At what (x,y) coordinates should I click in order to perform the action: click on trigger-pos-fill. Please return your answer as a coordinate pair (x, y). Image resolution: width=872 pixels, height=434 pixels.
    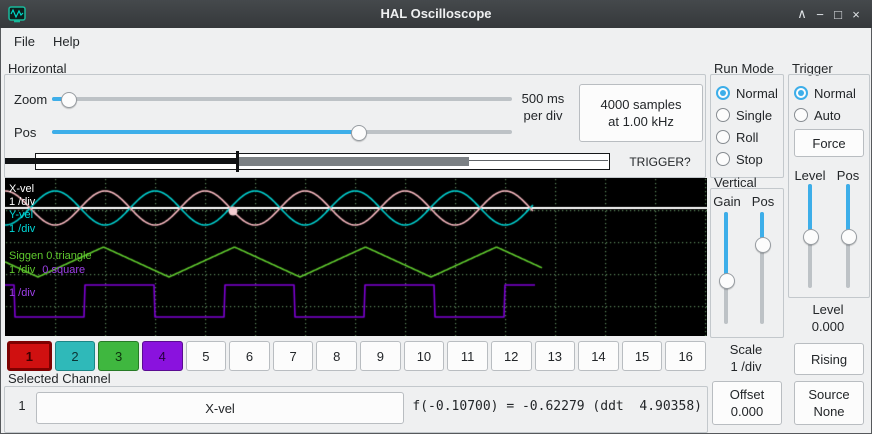
    Looking at the image, I should click on (848, 210).